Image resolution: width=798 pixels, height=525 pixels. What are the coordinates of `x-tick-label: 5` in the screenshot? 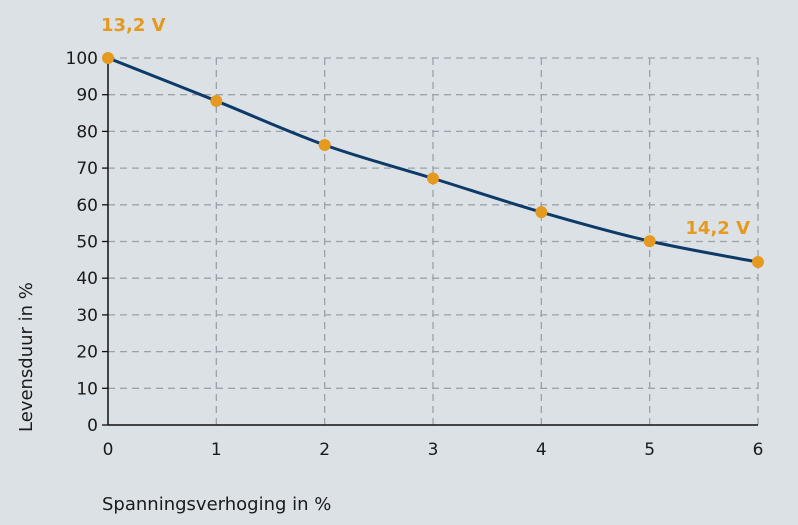 It's located at (649, 450).